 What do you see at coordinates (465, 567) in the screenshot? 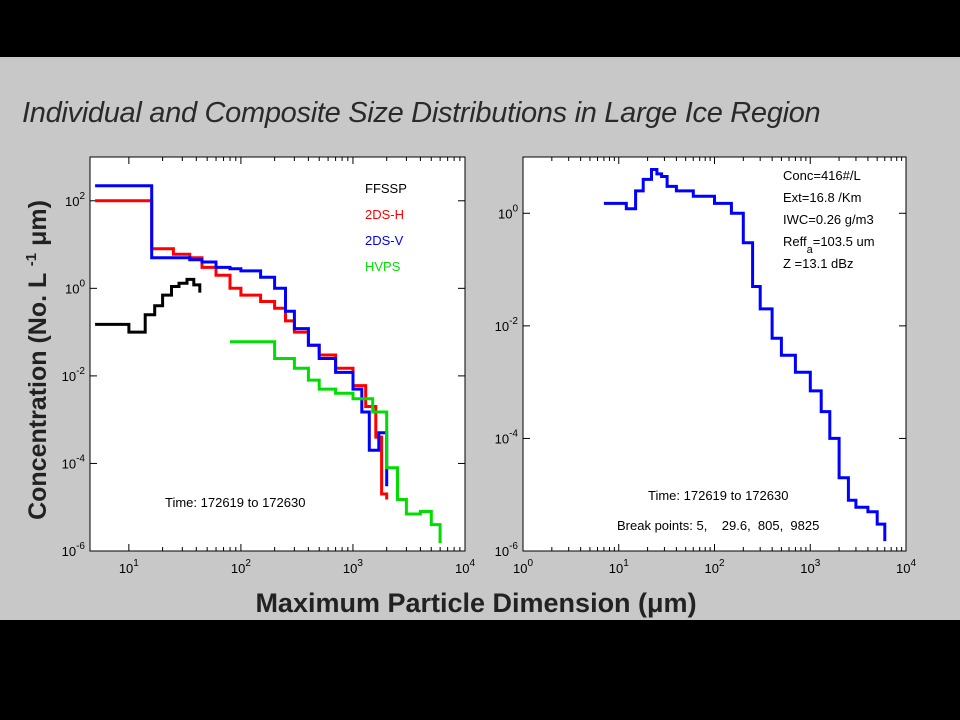
I see `tick-label-x-3: 10⁴` at bounding box center [465, 567].